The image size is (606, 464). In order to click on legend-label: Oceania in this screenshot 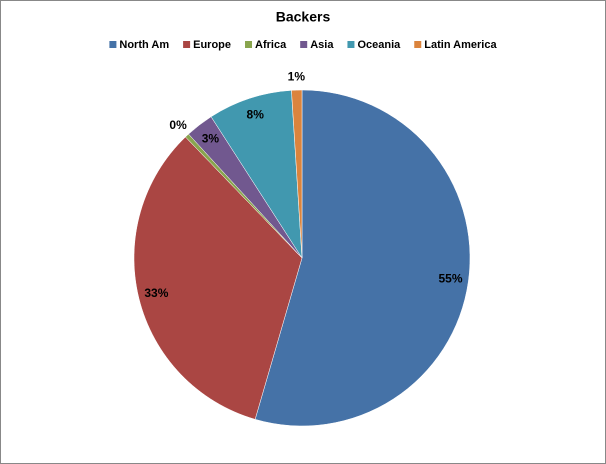, I will do `click(379, 45)`.